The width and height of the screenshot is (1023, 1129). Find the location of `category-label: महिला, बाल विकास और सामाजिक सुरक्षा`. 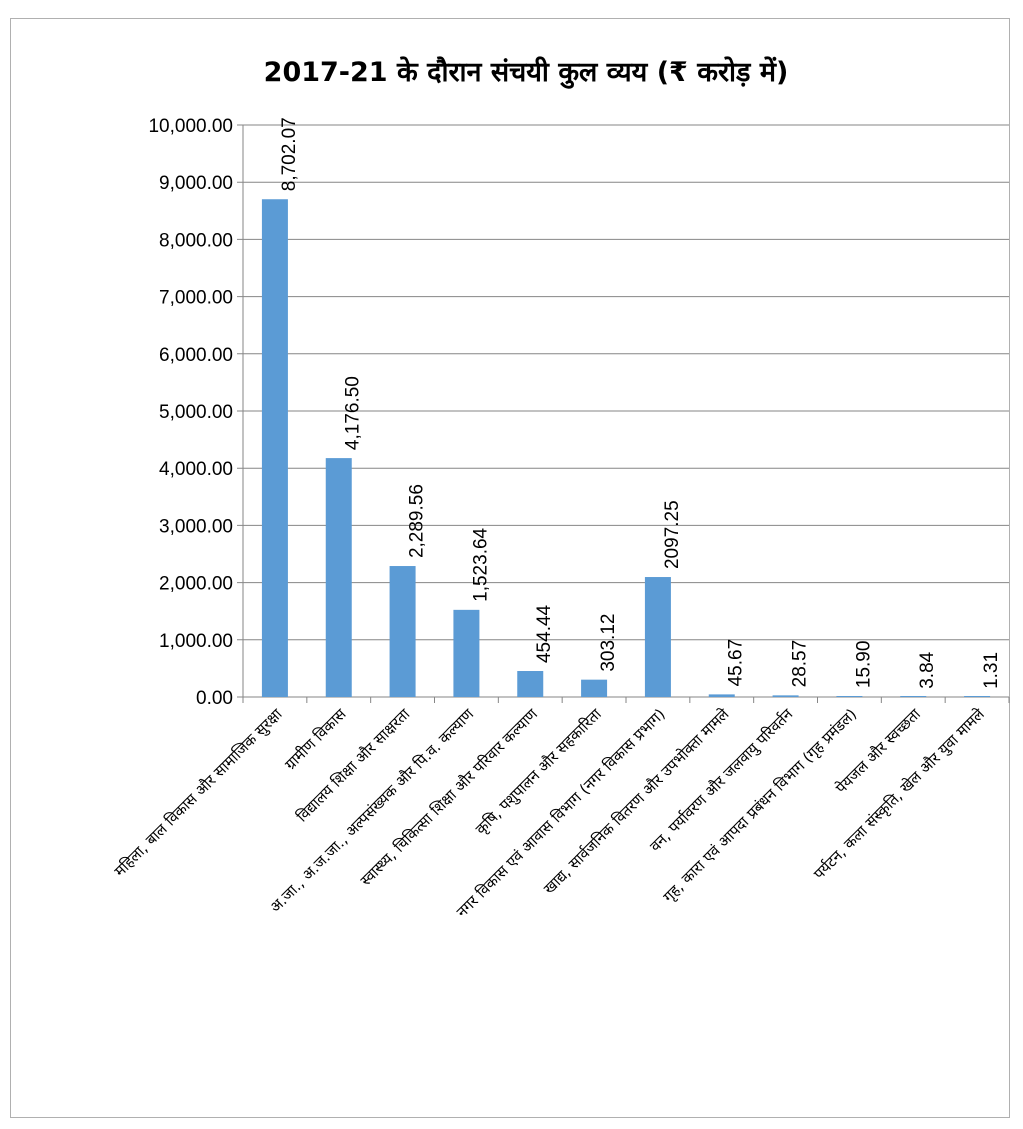

category-label: महिला, बाल विकास और सामाजिक सुरक्षा is located at coordinates (199, 792).